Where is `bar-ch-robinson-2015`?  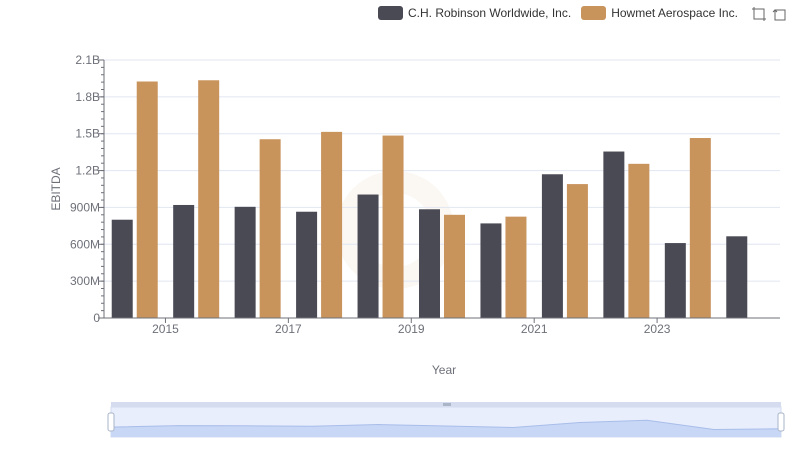 bar-ch-robinson-2015 is located at coordinates (184, 261).